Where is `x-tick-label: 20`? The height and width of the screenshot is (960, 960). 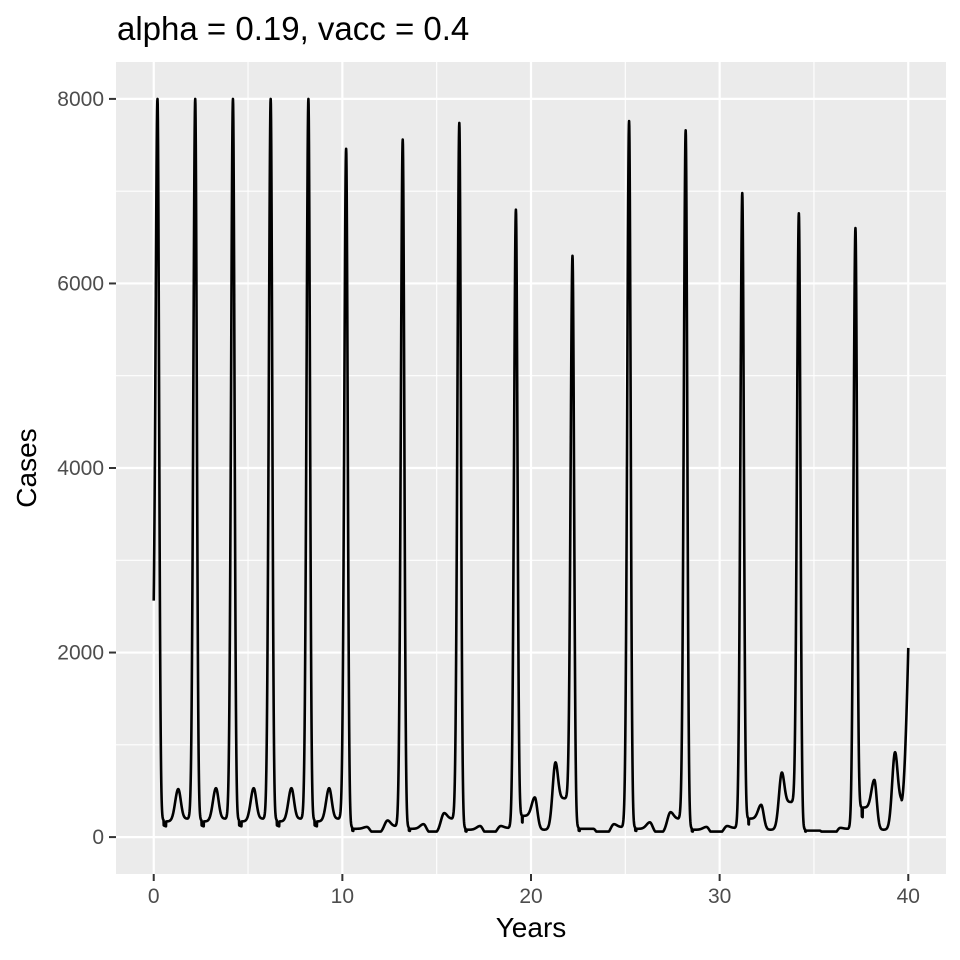
x-tick-label: 20 is located at coordinates (530, 896).